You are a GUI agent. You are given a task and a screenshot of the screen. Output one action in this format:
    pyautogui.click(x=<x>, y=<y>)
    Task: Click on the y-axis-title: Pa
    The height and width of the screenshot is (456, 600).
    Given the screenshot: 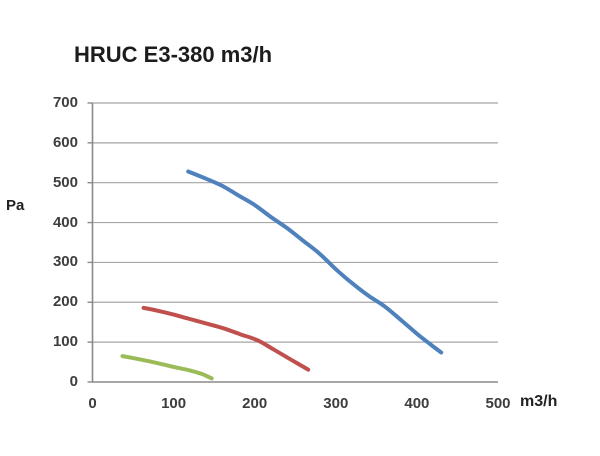 What is the action you would take?
    pyautogui.click(x=15, y=205)
    